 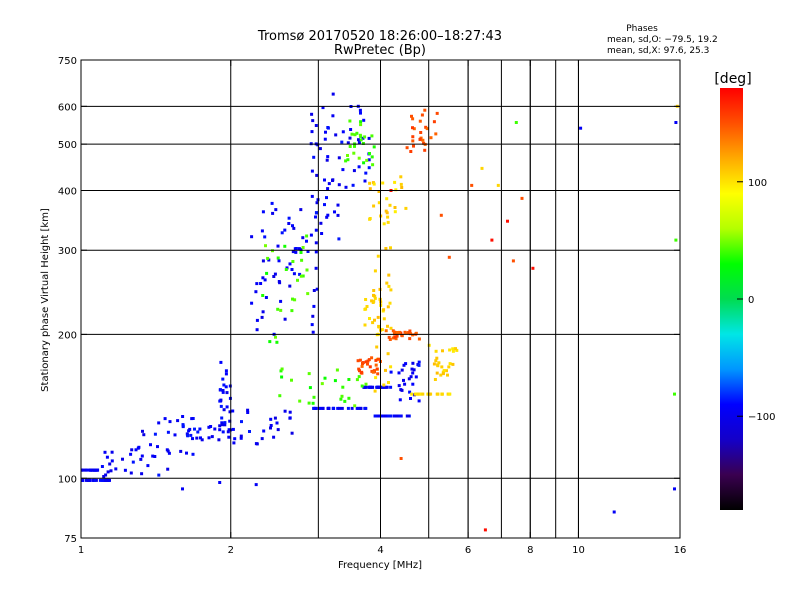 What do you see at coordinates (67, 61) in the screenshot?
I see `y-tick-label: 750` at bounding box center [67, 61].